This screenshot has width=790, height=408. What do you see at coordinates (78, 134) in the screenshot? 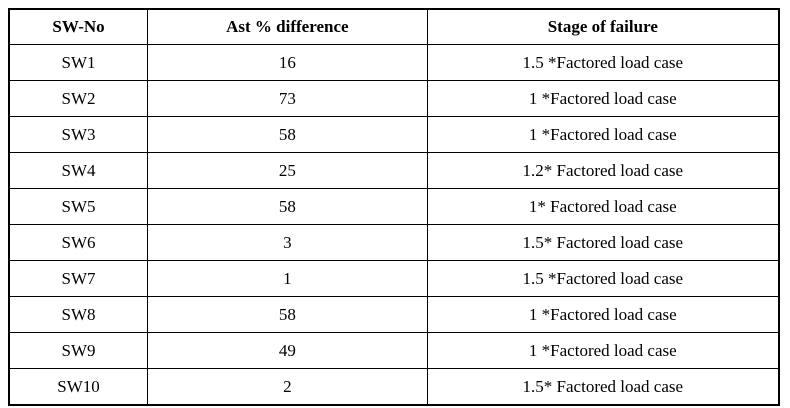
I see `sw-no-cell: SW3` at bounding box center [78, 134].